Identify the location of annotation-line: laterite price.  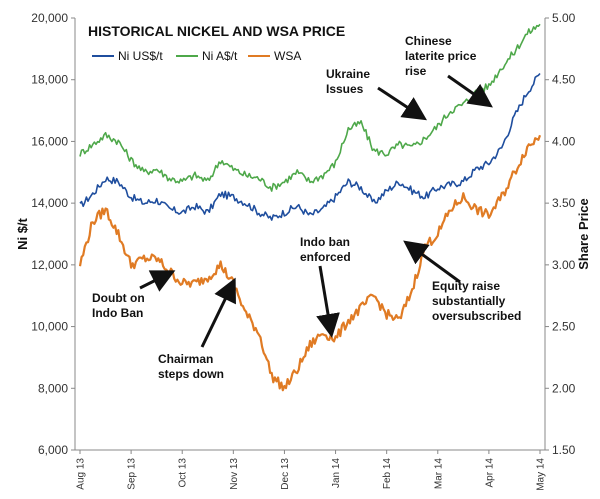
(441, 56).